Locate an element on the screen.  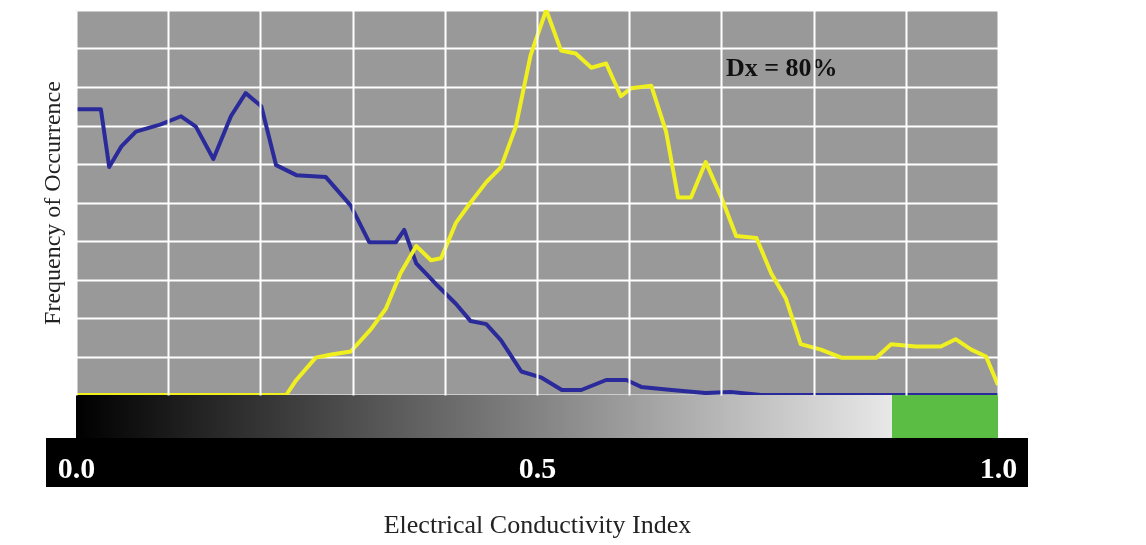
y-axis-title: Frequency of Occurrence is located at coordinates (51, 203).